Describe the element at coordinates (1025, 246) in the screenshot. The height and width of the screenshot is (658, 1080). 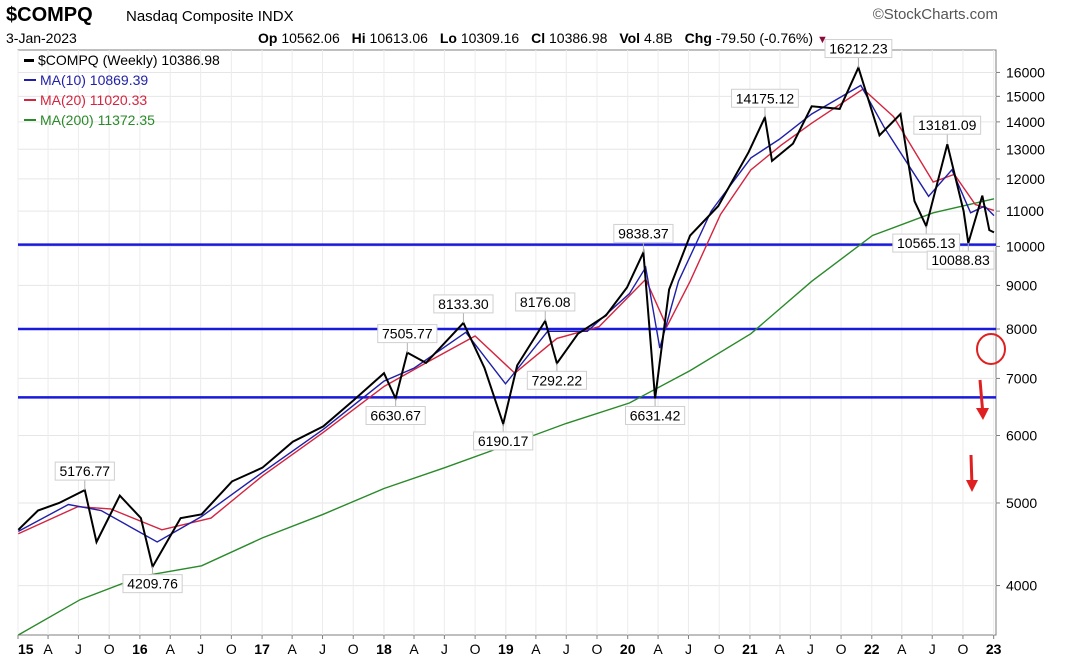
I see `y-tick-label: 10000` at that location.